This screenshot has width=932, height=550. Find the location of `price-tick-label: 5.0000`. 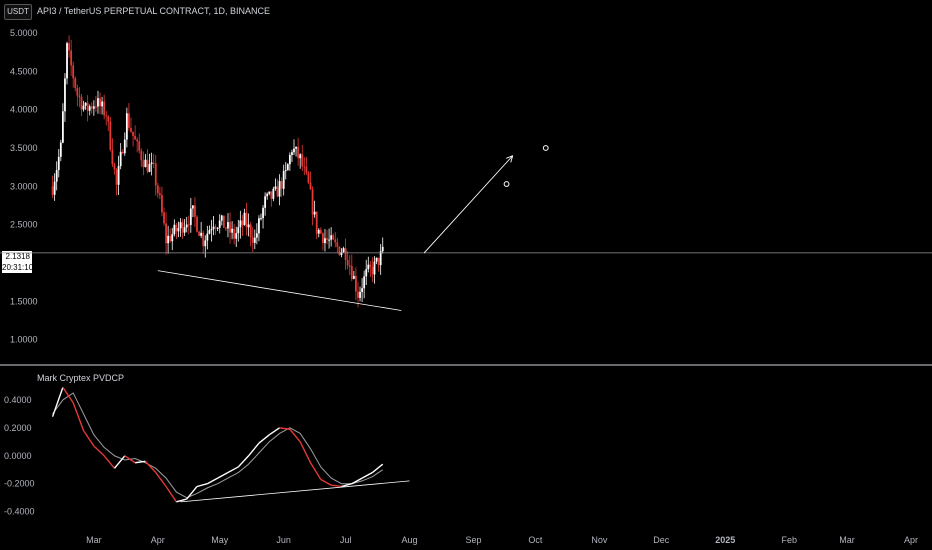

price-tick-label: 5.0000 is located at coordinates (24, 33).